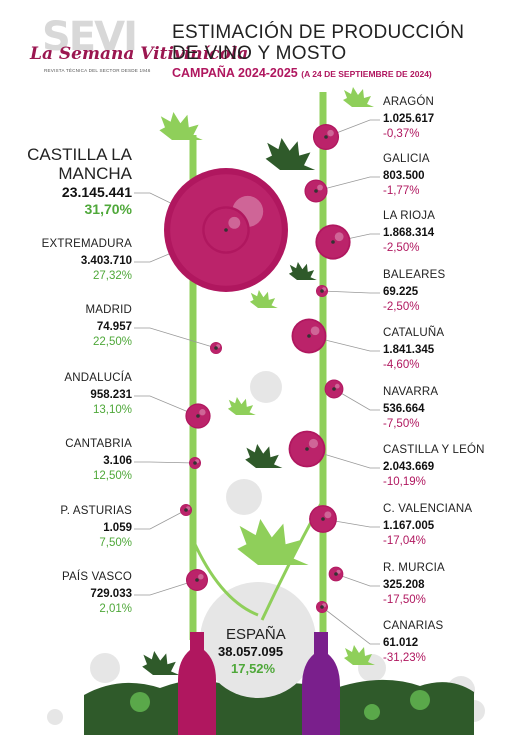 The width and height of the screenshot is (511, 735). Describe the element at coordinates (409, 233) in the screenshot. I see `region-value-la-rioja: 1.868.314` at that location.